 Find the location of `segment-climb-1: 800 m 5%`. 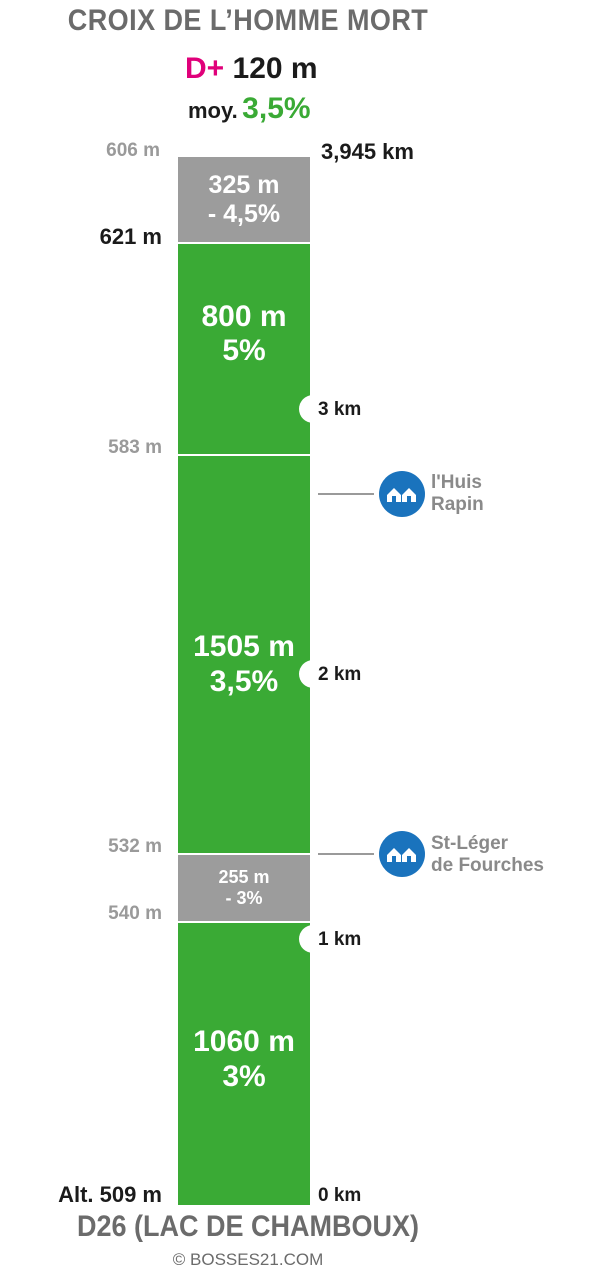

segment-climb-1: 800 m 5% is located at coordinates (244, 349).